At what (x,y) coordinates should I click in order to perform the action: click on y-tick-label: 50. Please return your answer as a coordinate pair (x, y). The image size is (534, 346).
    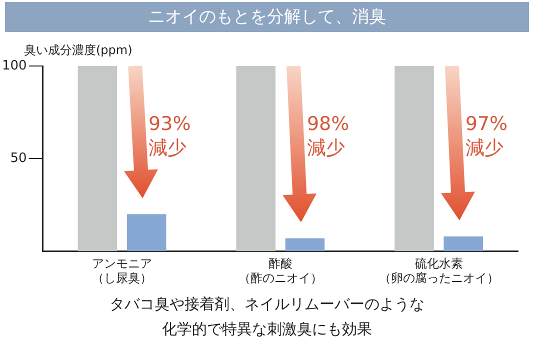
    Looking at the image, I should click on (18, 158).